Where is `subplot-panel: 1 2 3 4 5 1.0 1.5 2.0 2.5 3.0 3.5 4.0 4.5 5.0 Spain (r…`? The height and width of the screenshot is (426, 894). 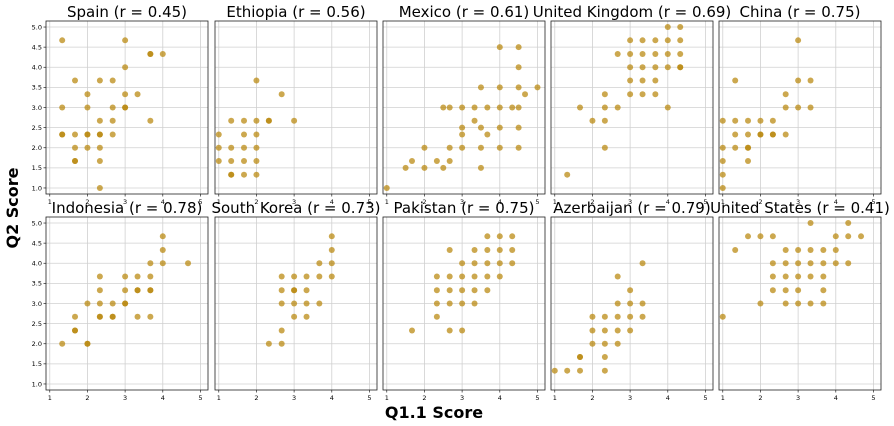 subplot-panel: 1 2 3 4 5 1.0 1.5 2.0 2.5 3.0 3.5 4.0 4.5 5.0 Spain (r… is located at coordinates (120, 104).